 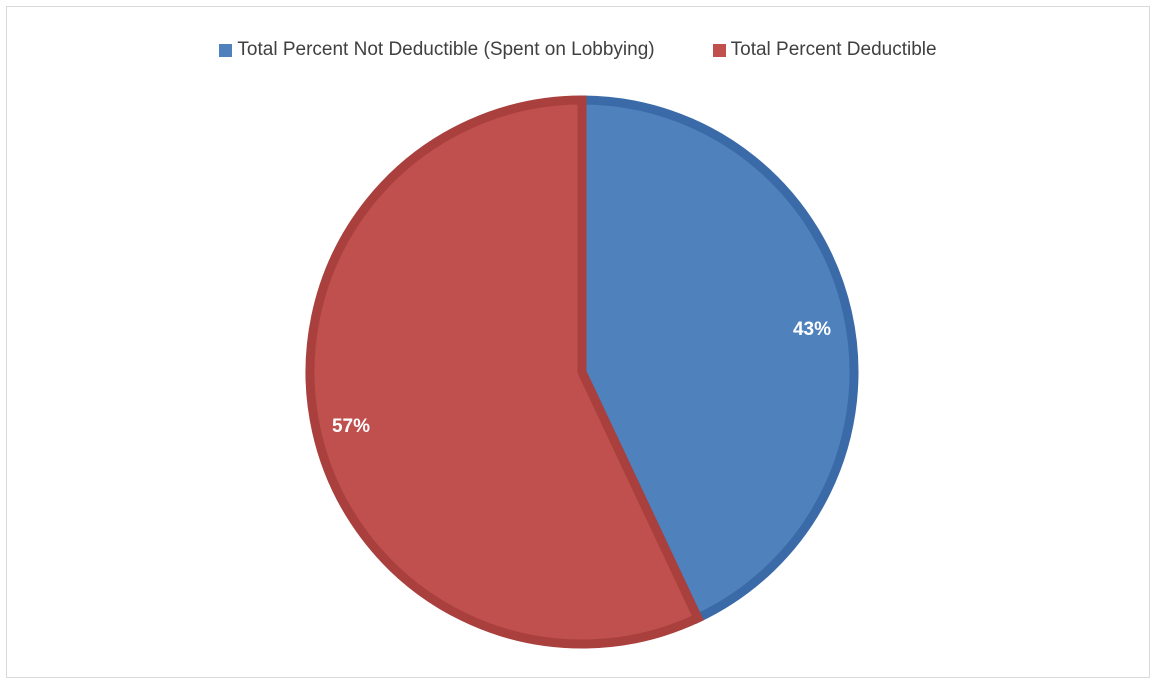 What do you see at coordinates (719, 50) in the screenshot?
I see `legend-swatch-deductible` at bounding box center [719, 50].